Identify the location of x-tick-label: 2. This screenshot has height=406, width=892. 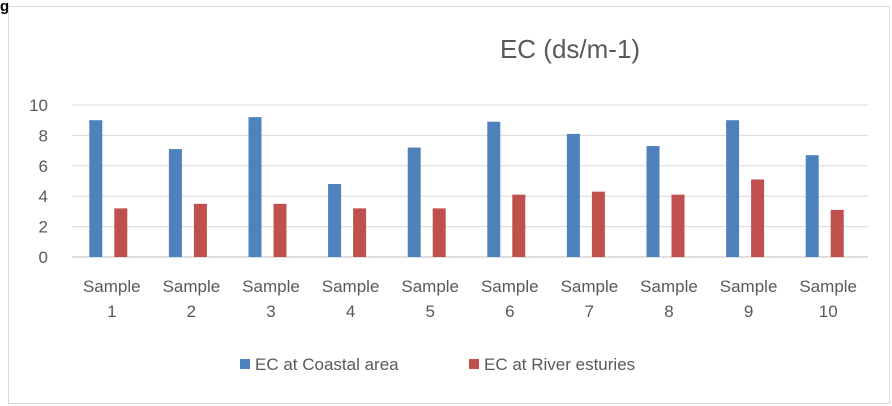
(191, 311).